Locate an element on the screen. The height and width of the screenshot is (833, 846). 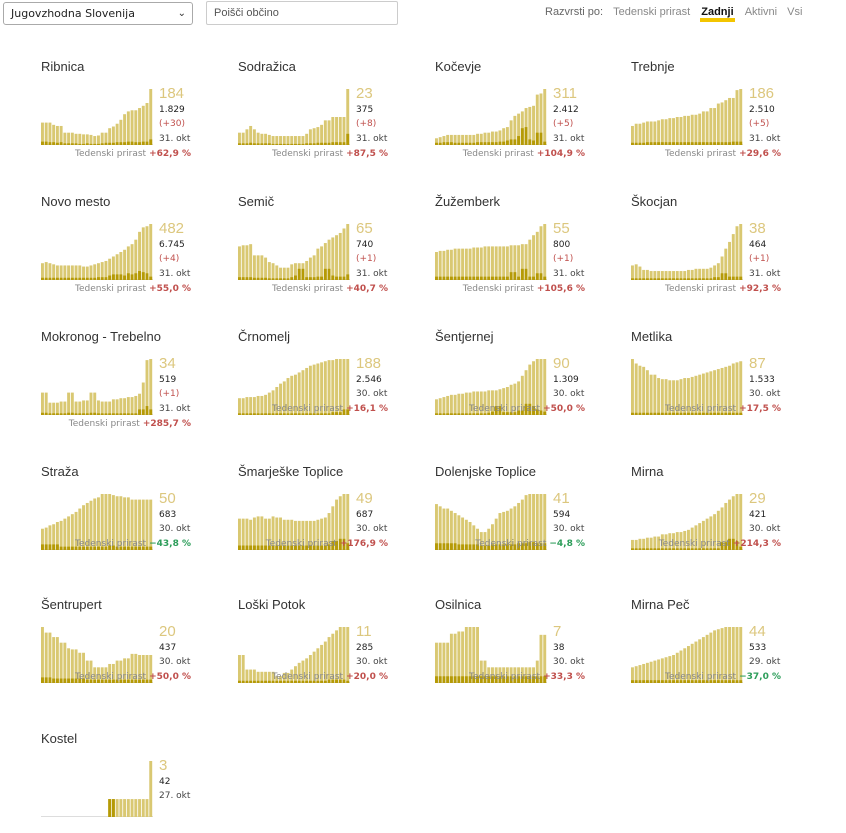
sort-option-latest: Zadnji is located at coordinates (717, 14).